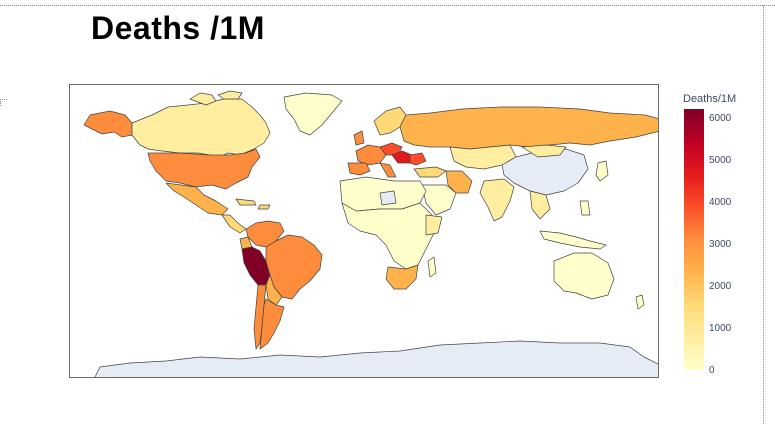 This screenshot has height=424, width=775. I want to click on region-bulgaria, so click(418, 159).